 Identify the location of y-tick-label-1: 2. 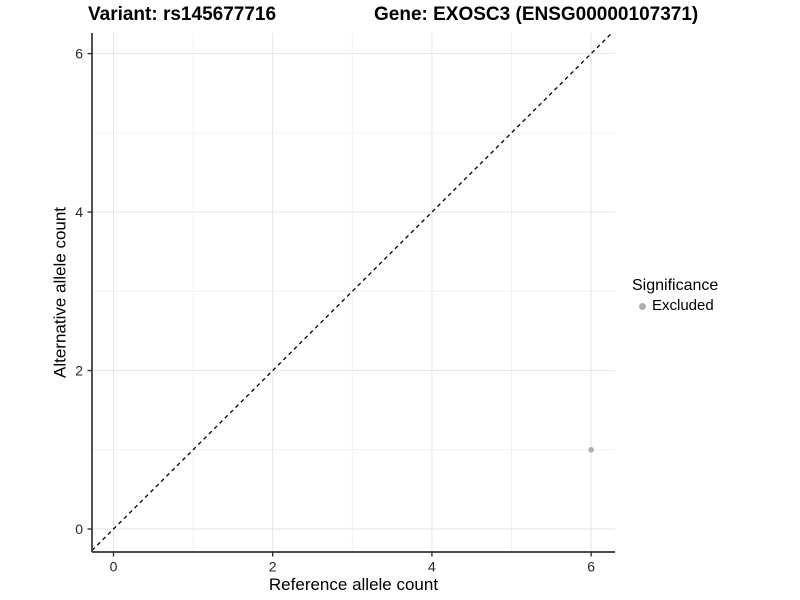
(79, 371).